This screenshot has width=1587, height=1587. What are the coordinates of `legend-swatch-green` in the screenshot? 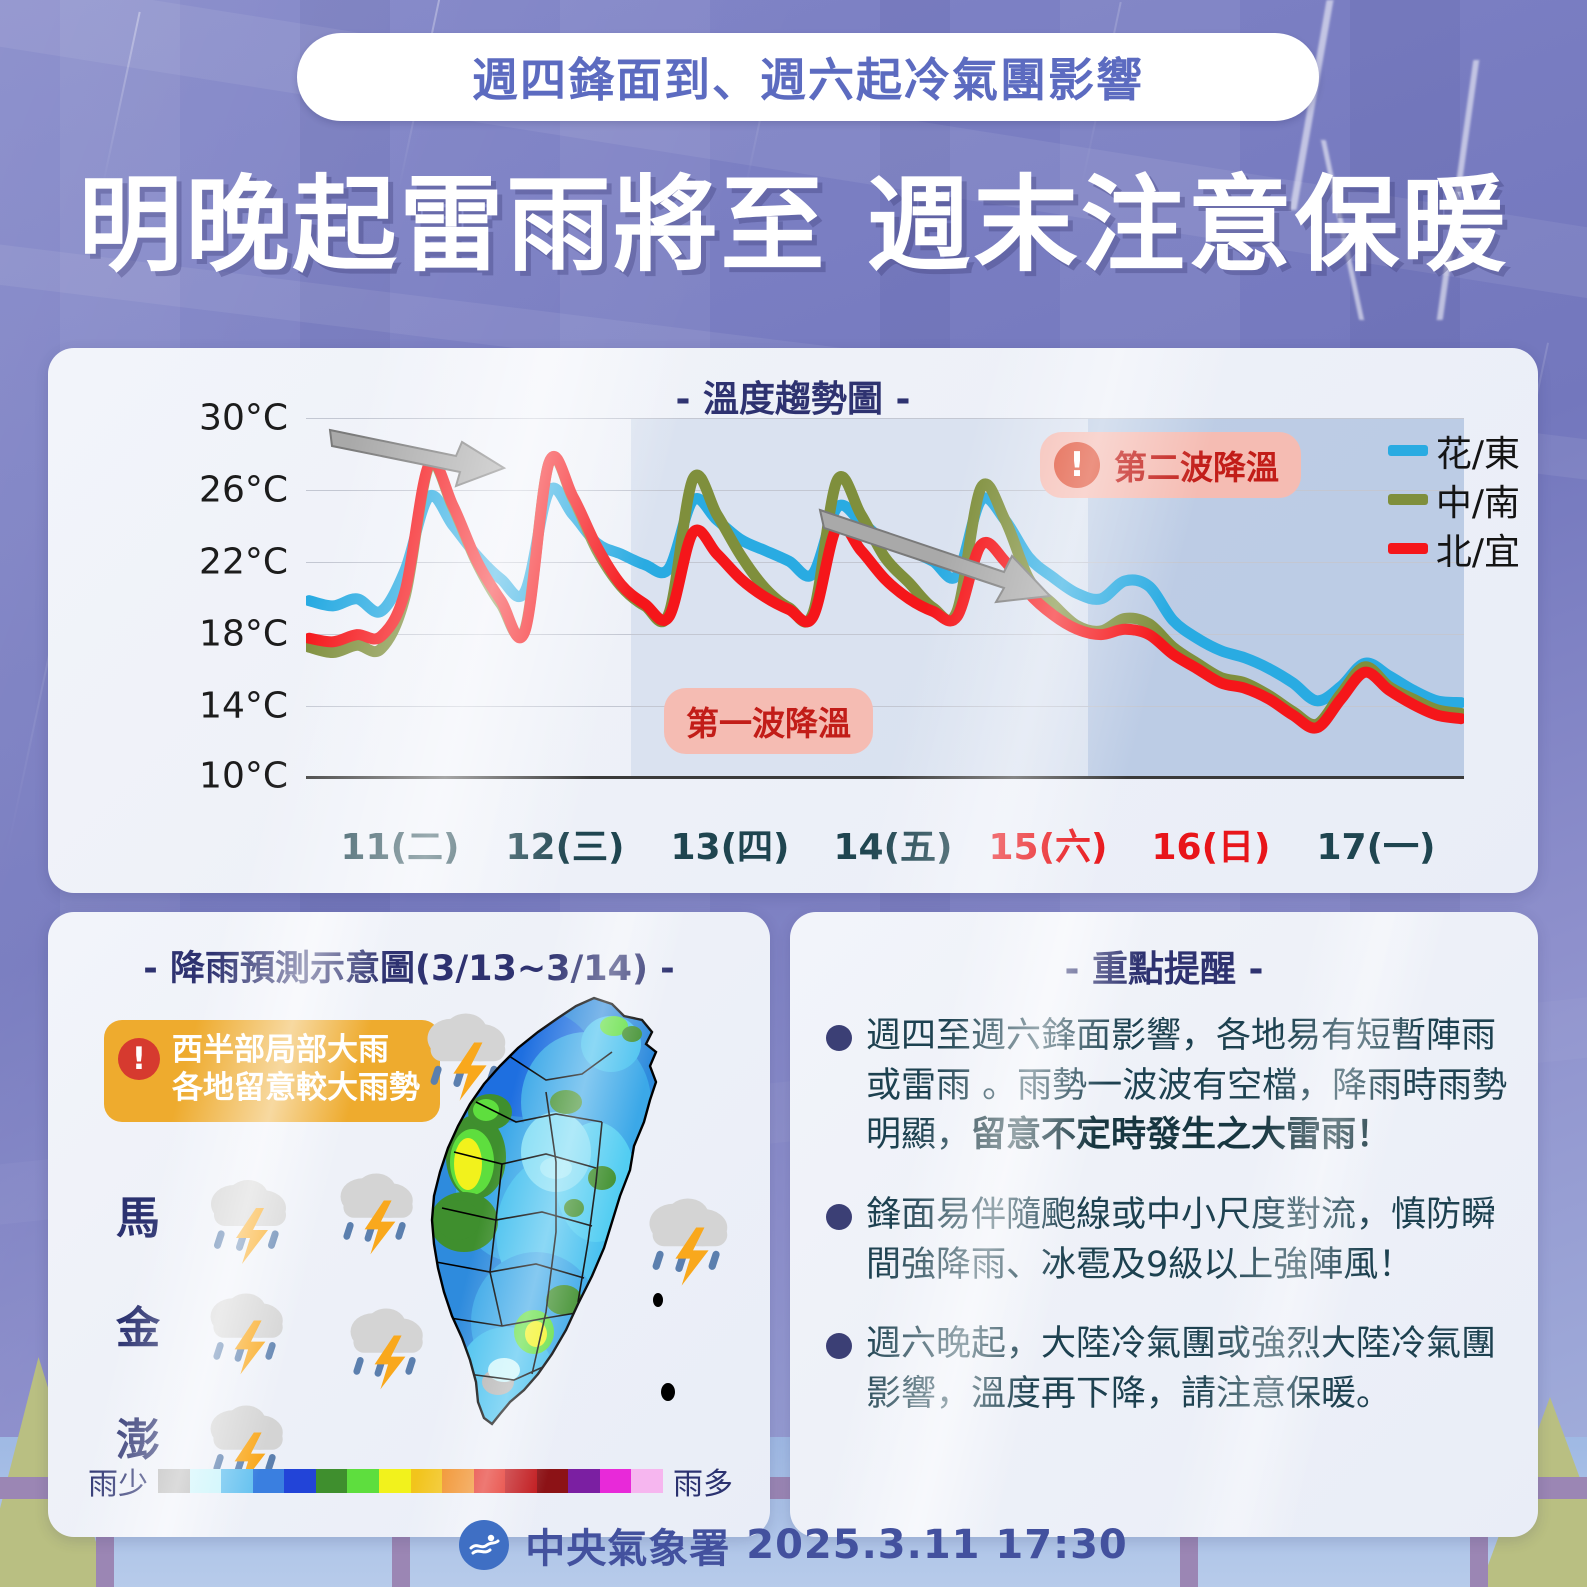 It's located at (1407, 499).